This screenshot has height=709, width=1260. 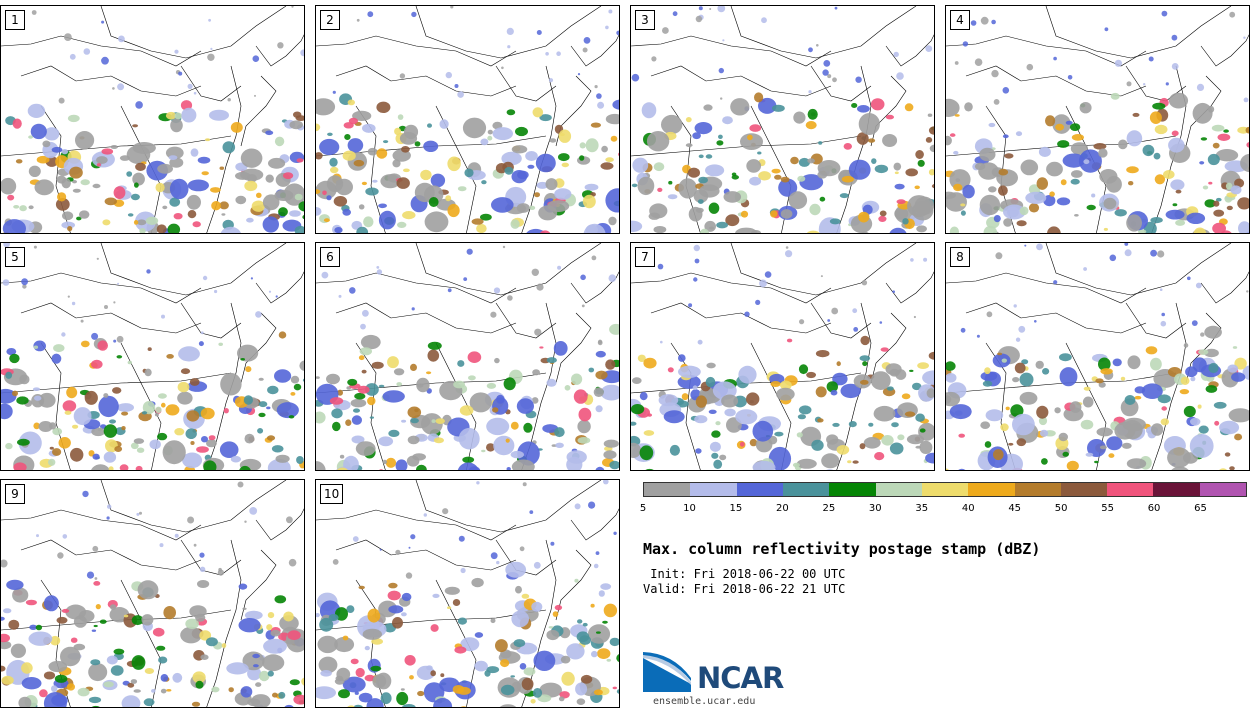 What do you see at coordinates (645, 20) in the screenshot?
I see `member-number: 3` at bounding box center [645, 20].